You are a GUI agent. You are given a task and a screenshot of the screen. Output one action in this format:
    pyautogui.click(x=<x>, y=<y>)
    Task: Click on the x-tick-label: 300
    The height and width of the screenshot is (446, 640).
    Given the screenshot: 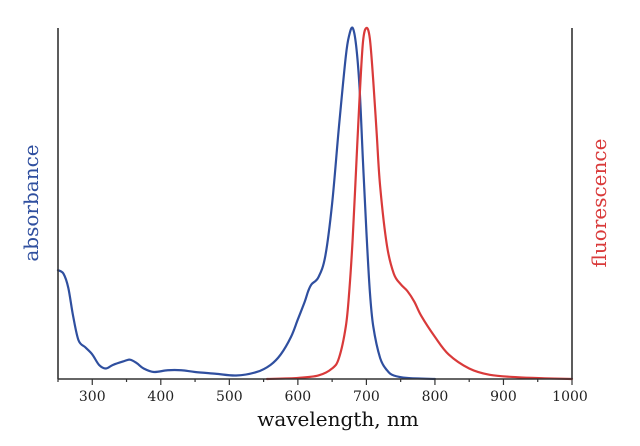 What is the action you would take?
    pyautogui.click(x=92, y=397)
    